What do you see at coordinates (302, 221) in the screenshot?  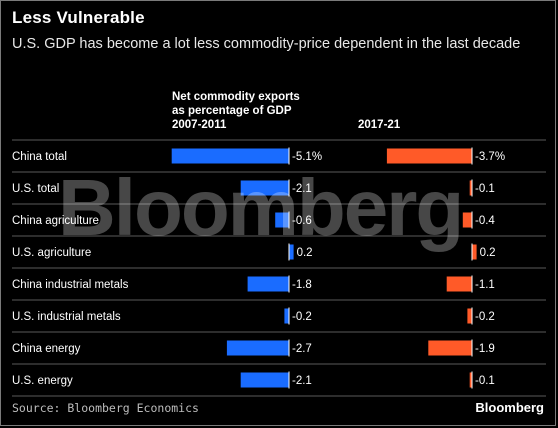 I see `data-label: -0.6` at bounding box center [302, 221].